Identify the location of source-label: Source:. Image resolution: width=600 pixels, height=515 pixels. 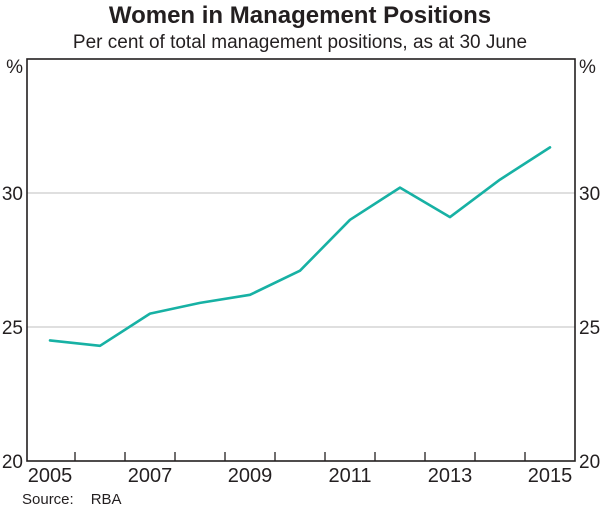
(48, 499).